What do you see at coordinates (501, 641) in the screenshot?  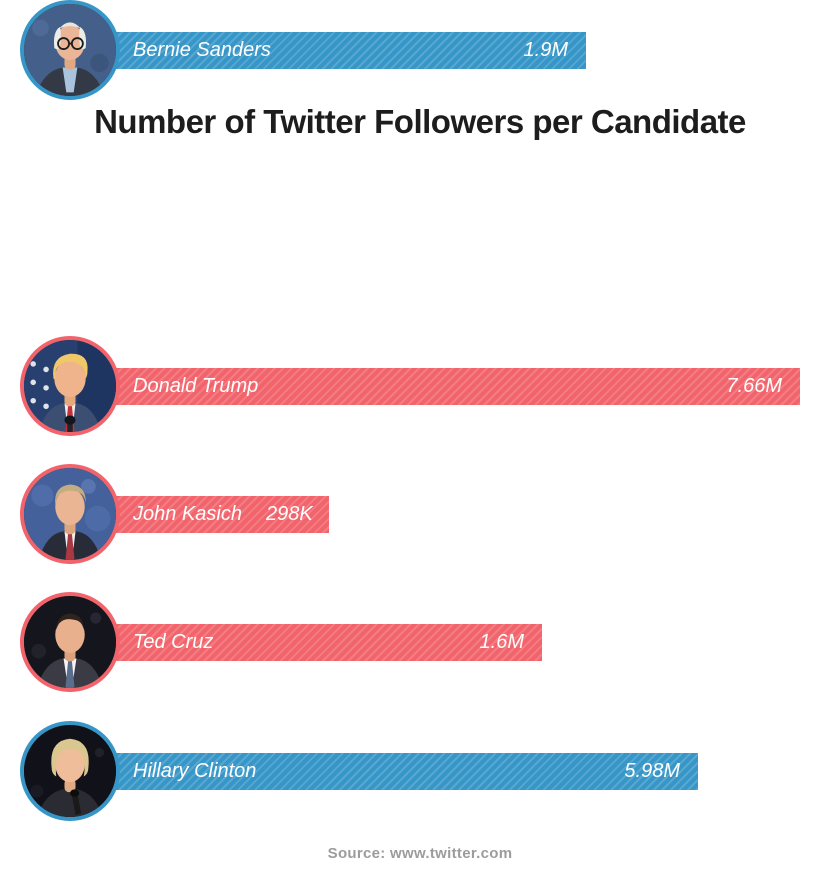 I see `bar-value-label: 1.6M` at bounding box center [501, 641].